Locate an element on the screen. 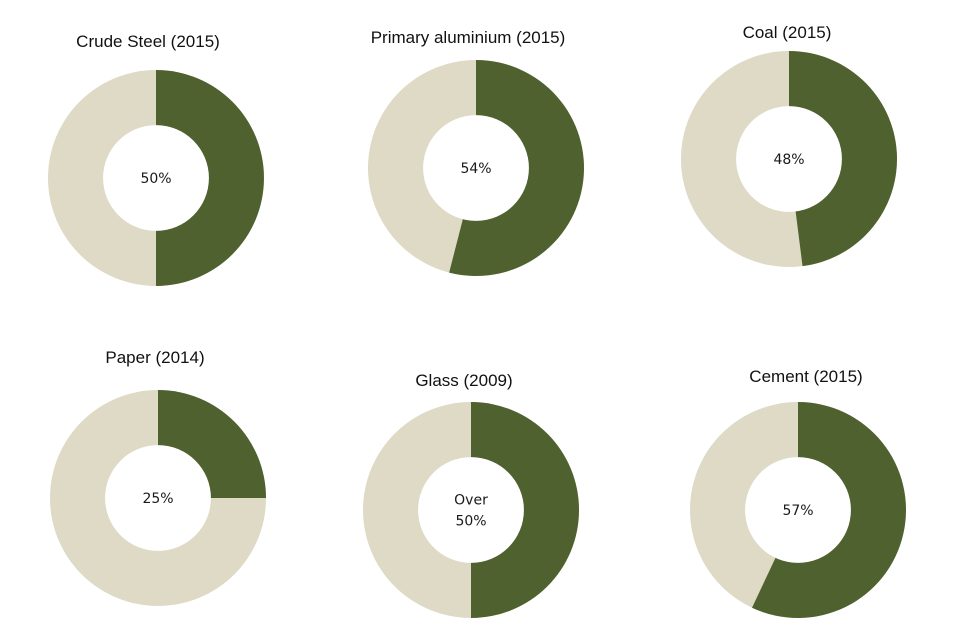  chart-title: Glass (2009) is located at coordinates (463, 380).